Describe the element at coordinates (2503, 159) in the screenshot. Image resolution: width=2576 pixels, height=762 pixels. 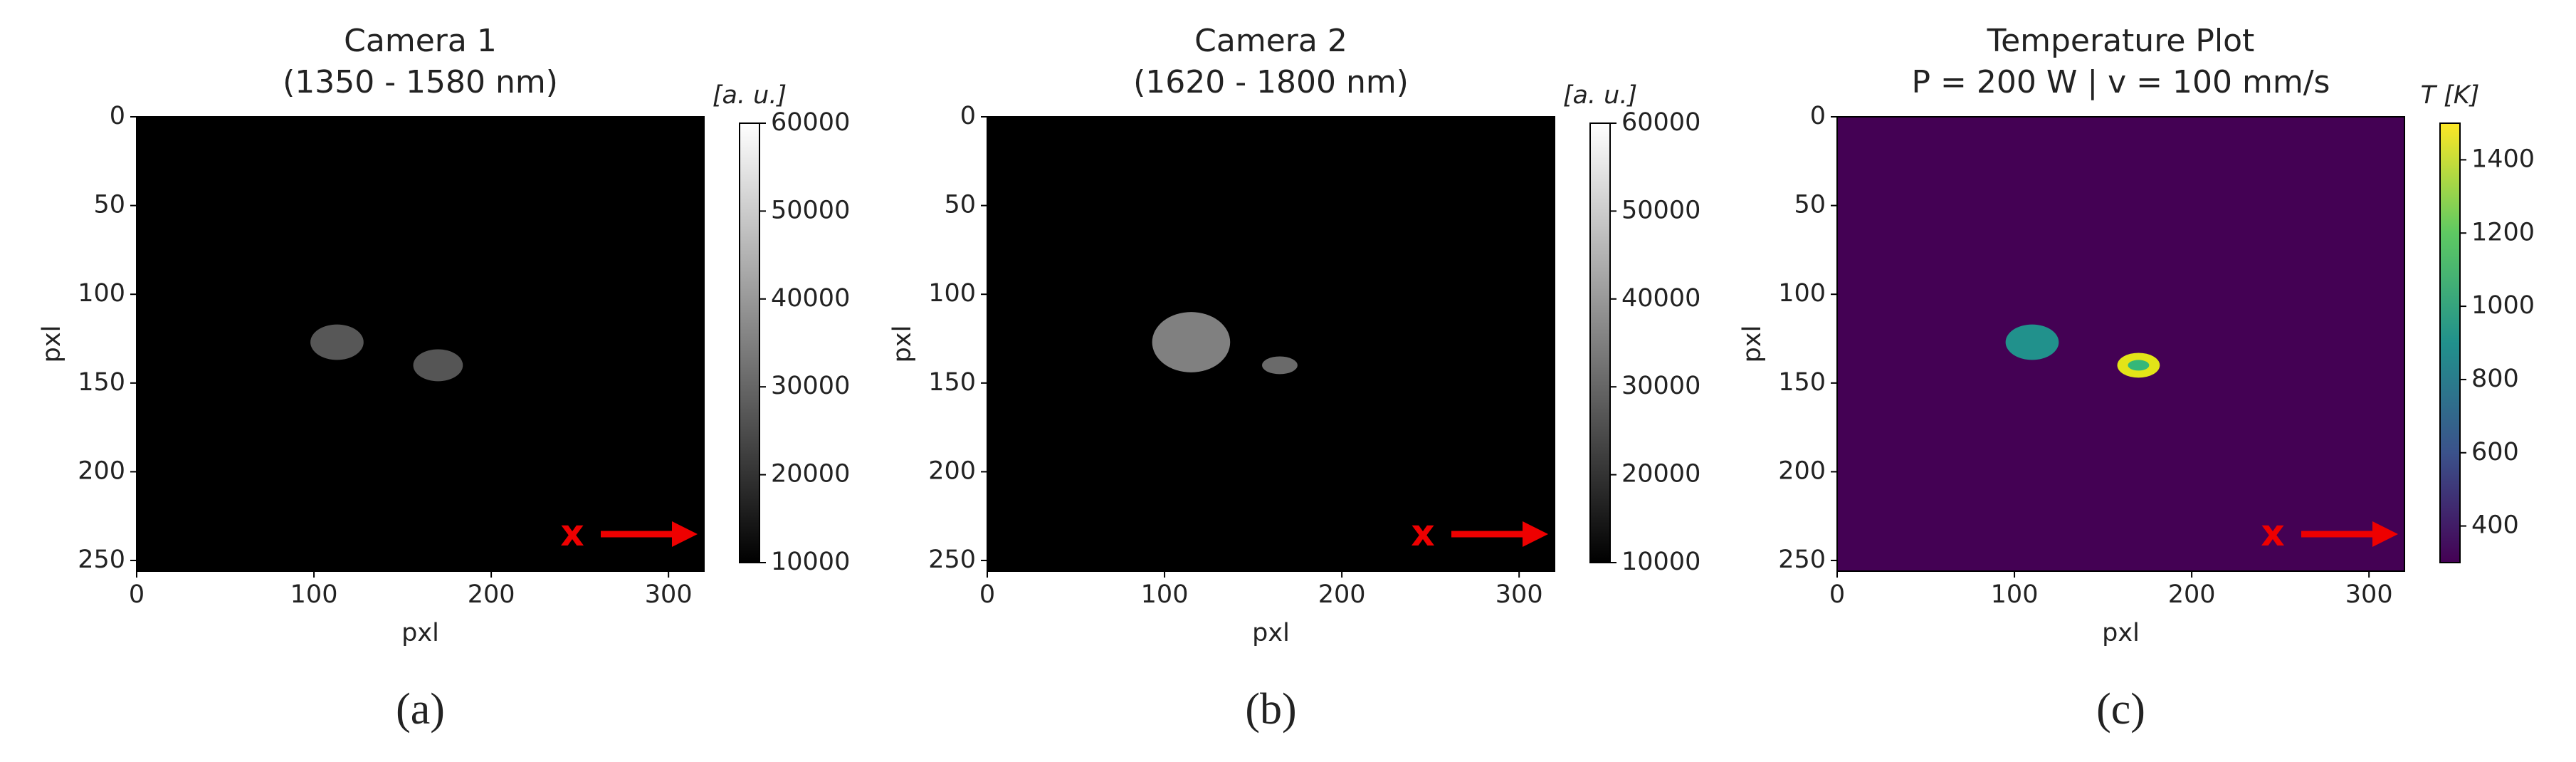
I see `colorbar-tick-label: 1400` at that location.